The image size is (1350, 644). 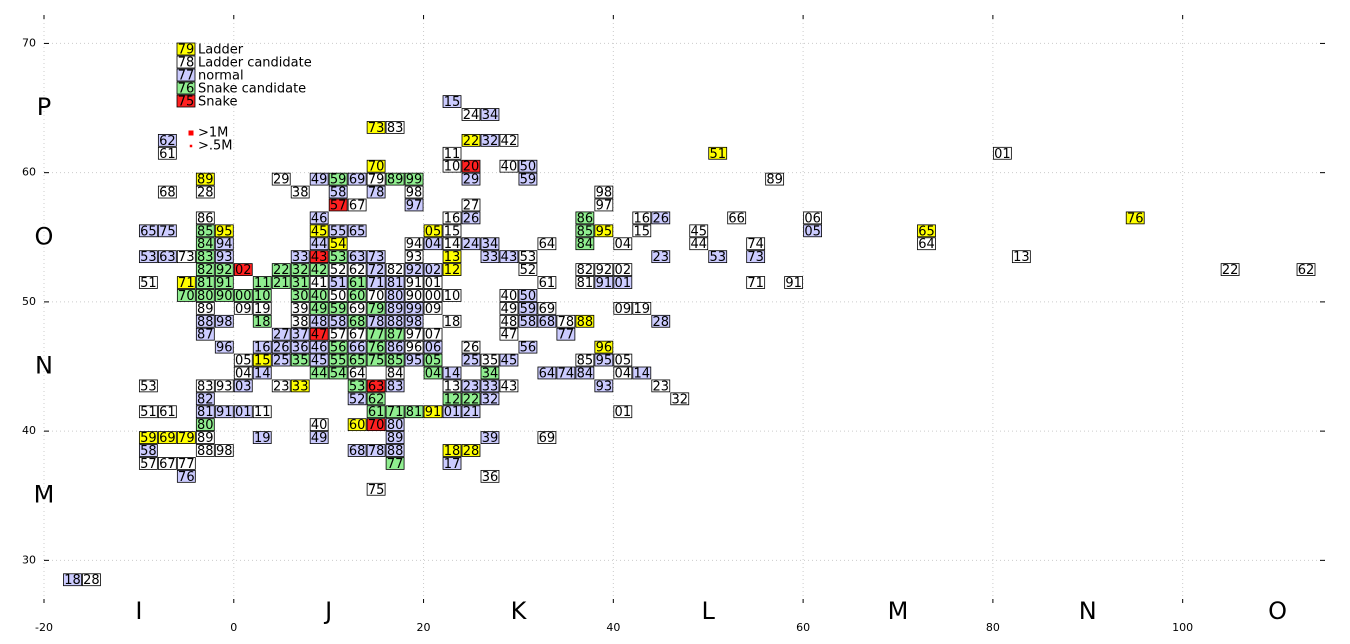 What do you see at coordinates (376, 451) in the screenshot?
I see `cell-label: 78` at bounding box center [376, 451].